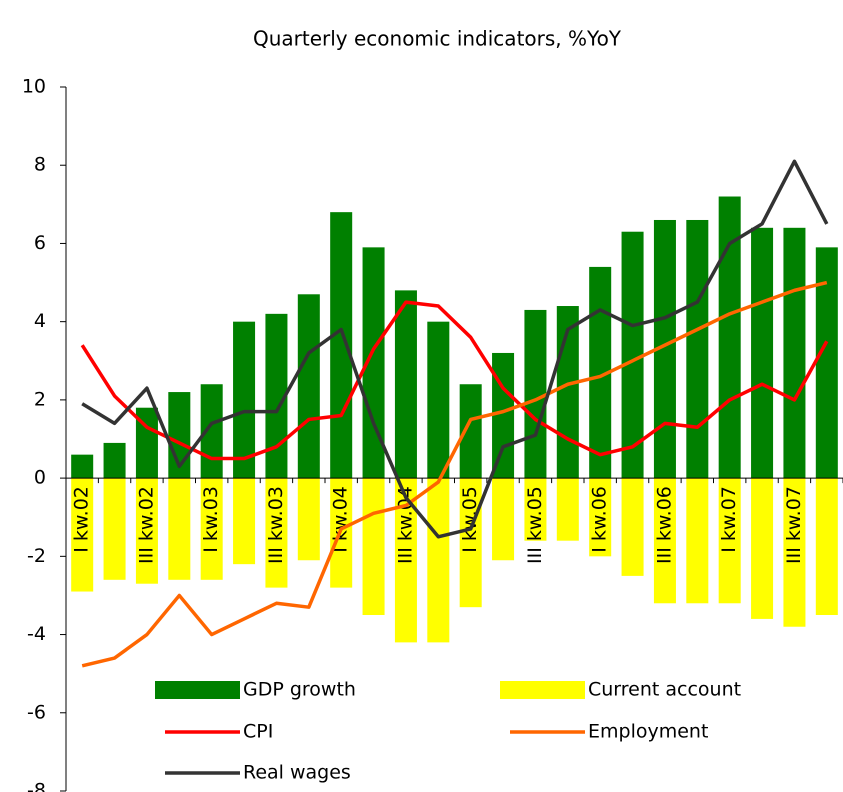 This screenshot has height=792, width=843. I want to click on y-tick-label: 8, so click(40, 165).